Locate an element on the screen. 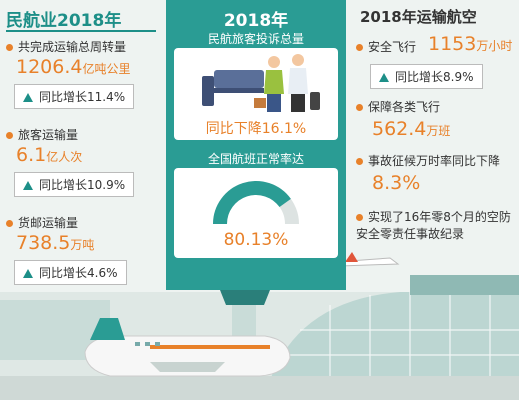  metric-value: 6.1 is located at coordinates (31, 155).